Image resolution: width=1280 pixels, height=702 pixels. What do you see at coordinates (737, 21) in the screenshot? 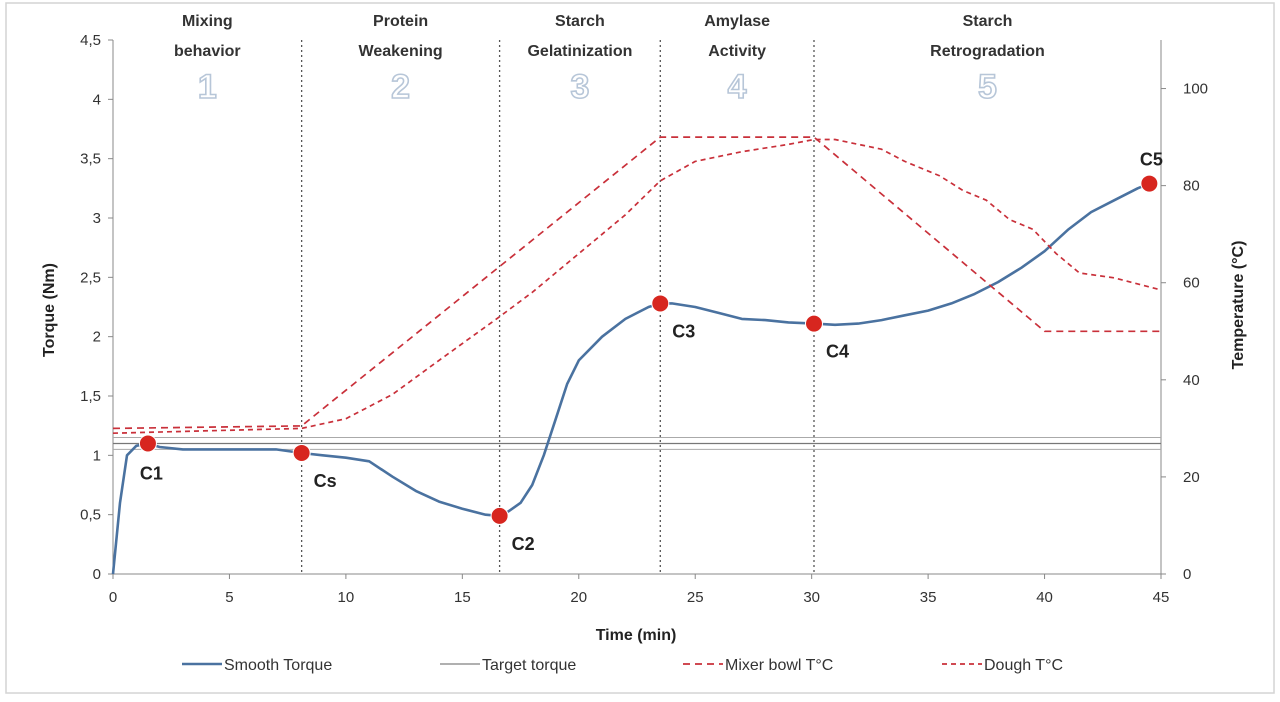
I see `phase-title: Amylase` at bounding box center [737, 21].